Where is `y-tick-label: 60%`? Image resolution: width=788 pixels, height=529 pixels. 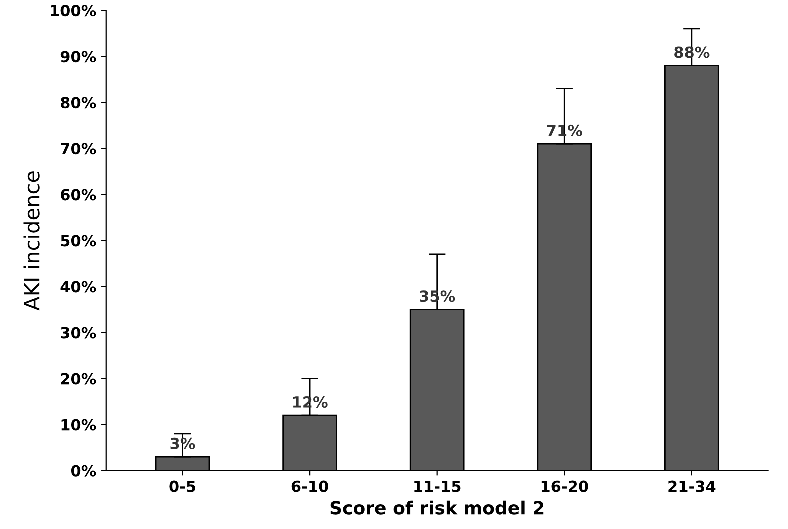 y-tick-label: 60% is located at coordinates (78, 195).